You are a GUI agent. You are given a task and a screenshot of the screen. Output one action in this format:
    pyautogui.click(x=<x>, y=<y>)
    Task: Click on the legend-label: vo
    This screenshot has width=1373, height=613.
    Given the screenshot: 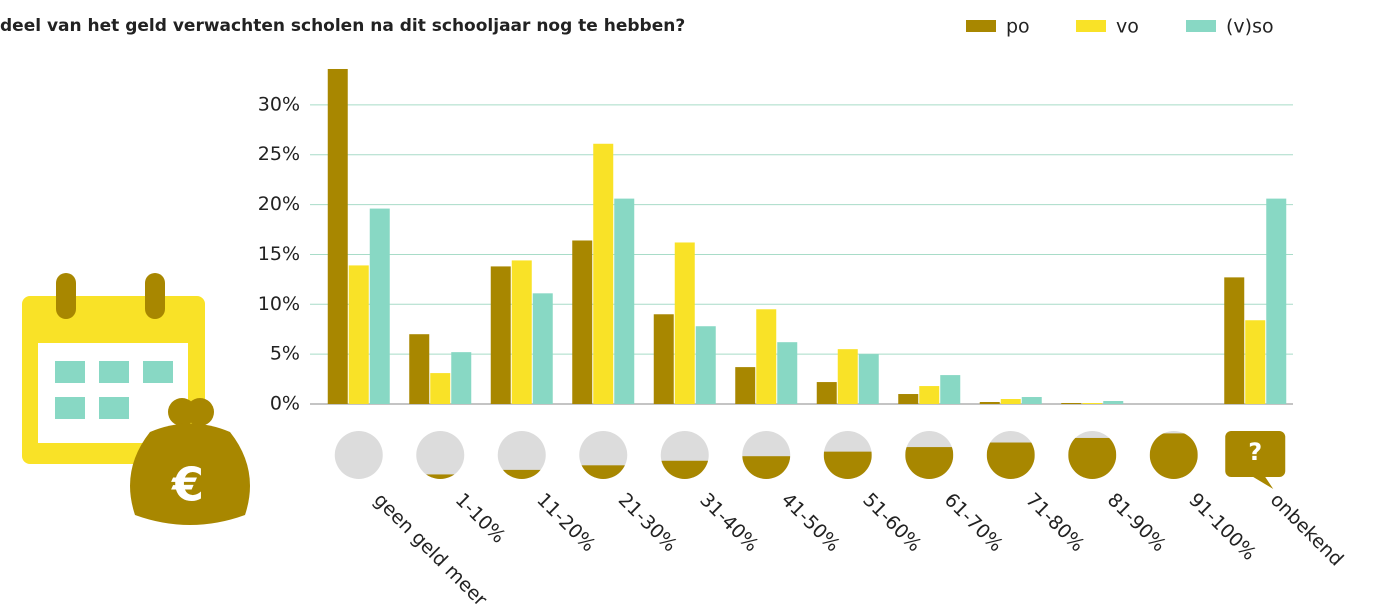 What is the action you would take?
    pyautogui.click(x=1127, y=27)
    